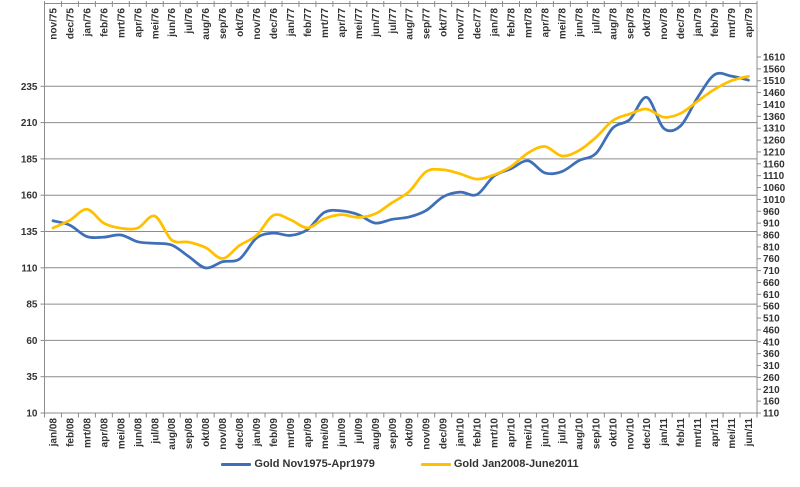 This screenshot has height=487, width=800. I want to click on top-axis-label: feb/77, so click(308, 22).